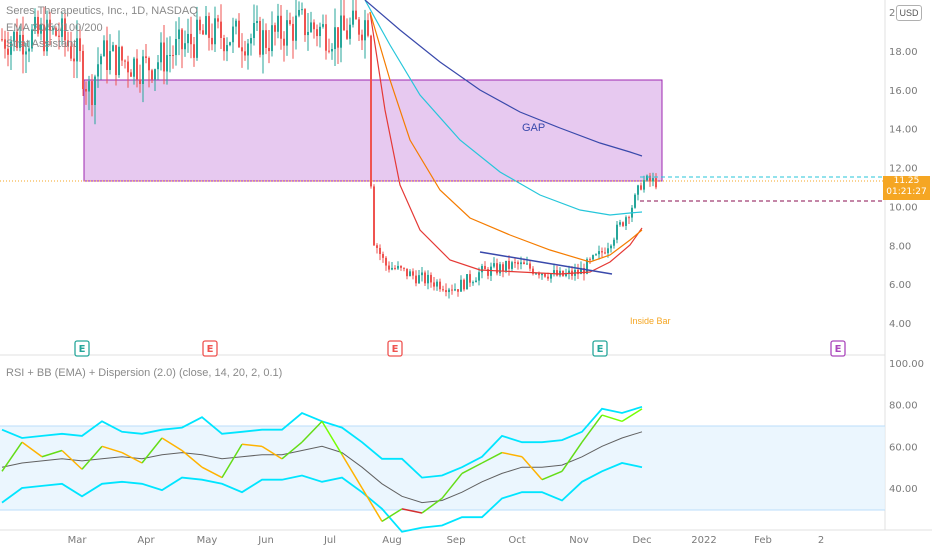 The height and width of the screenshot is (550, 932). I want to click on price-tick: 10.00, so click(903, 207).